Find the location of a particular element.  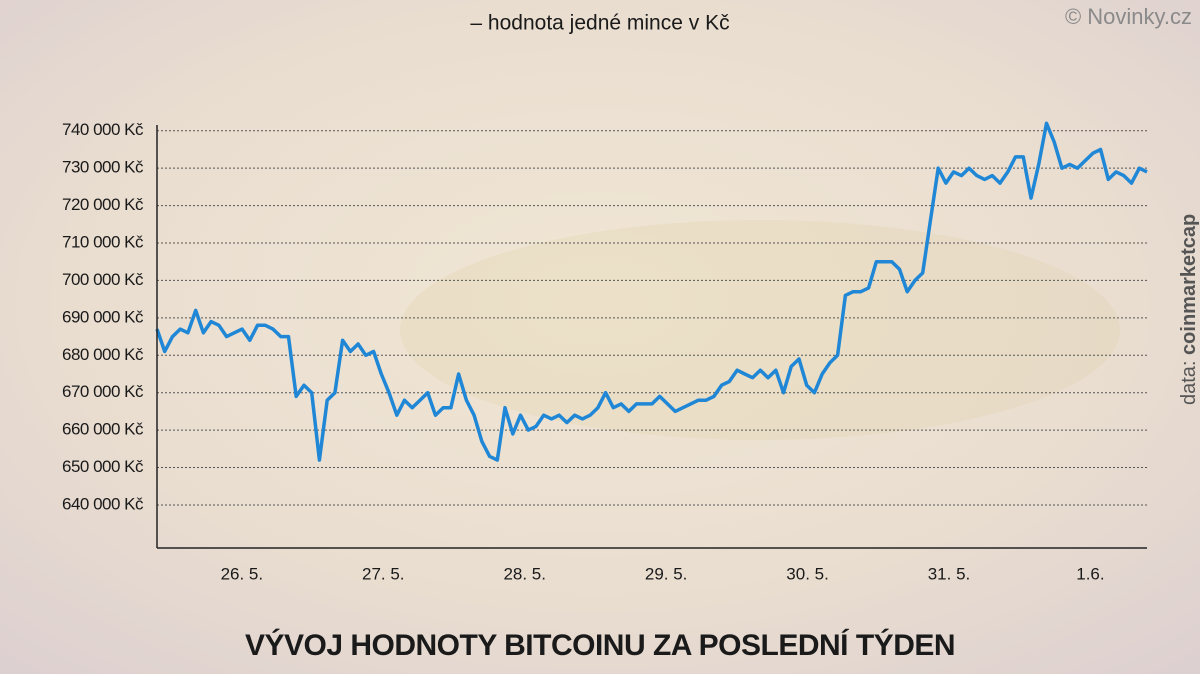

y-tick-label: 720 000 Kč is located at coordinates (103, 204).